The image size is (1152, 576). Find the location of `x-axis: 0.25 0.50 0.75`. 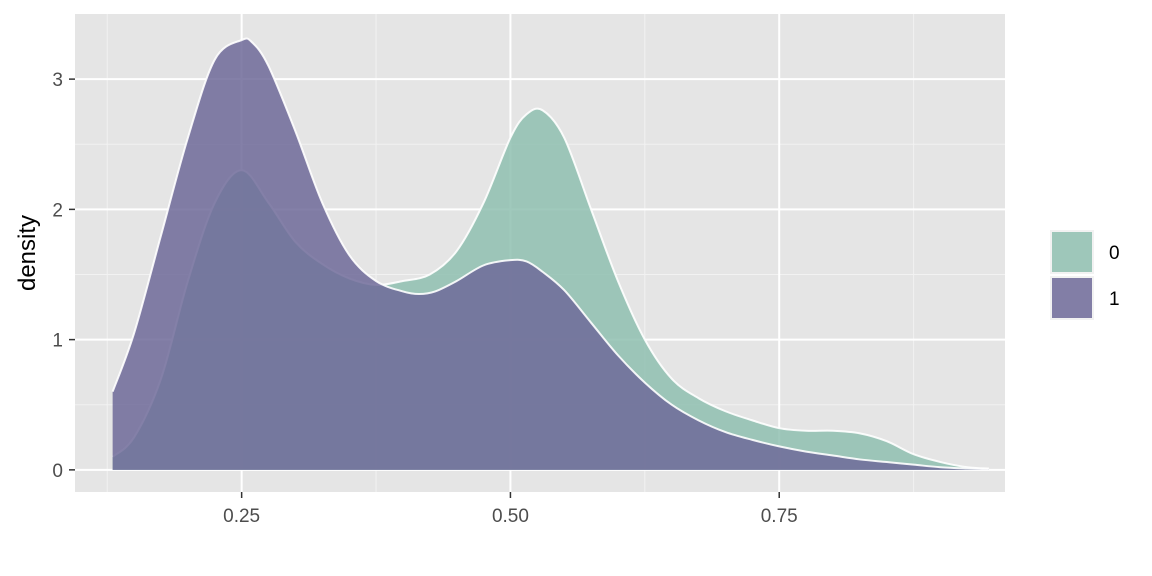

x-axis: 0.25 0.50 0.75 is located at coordinates (510, 509).